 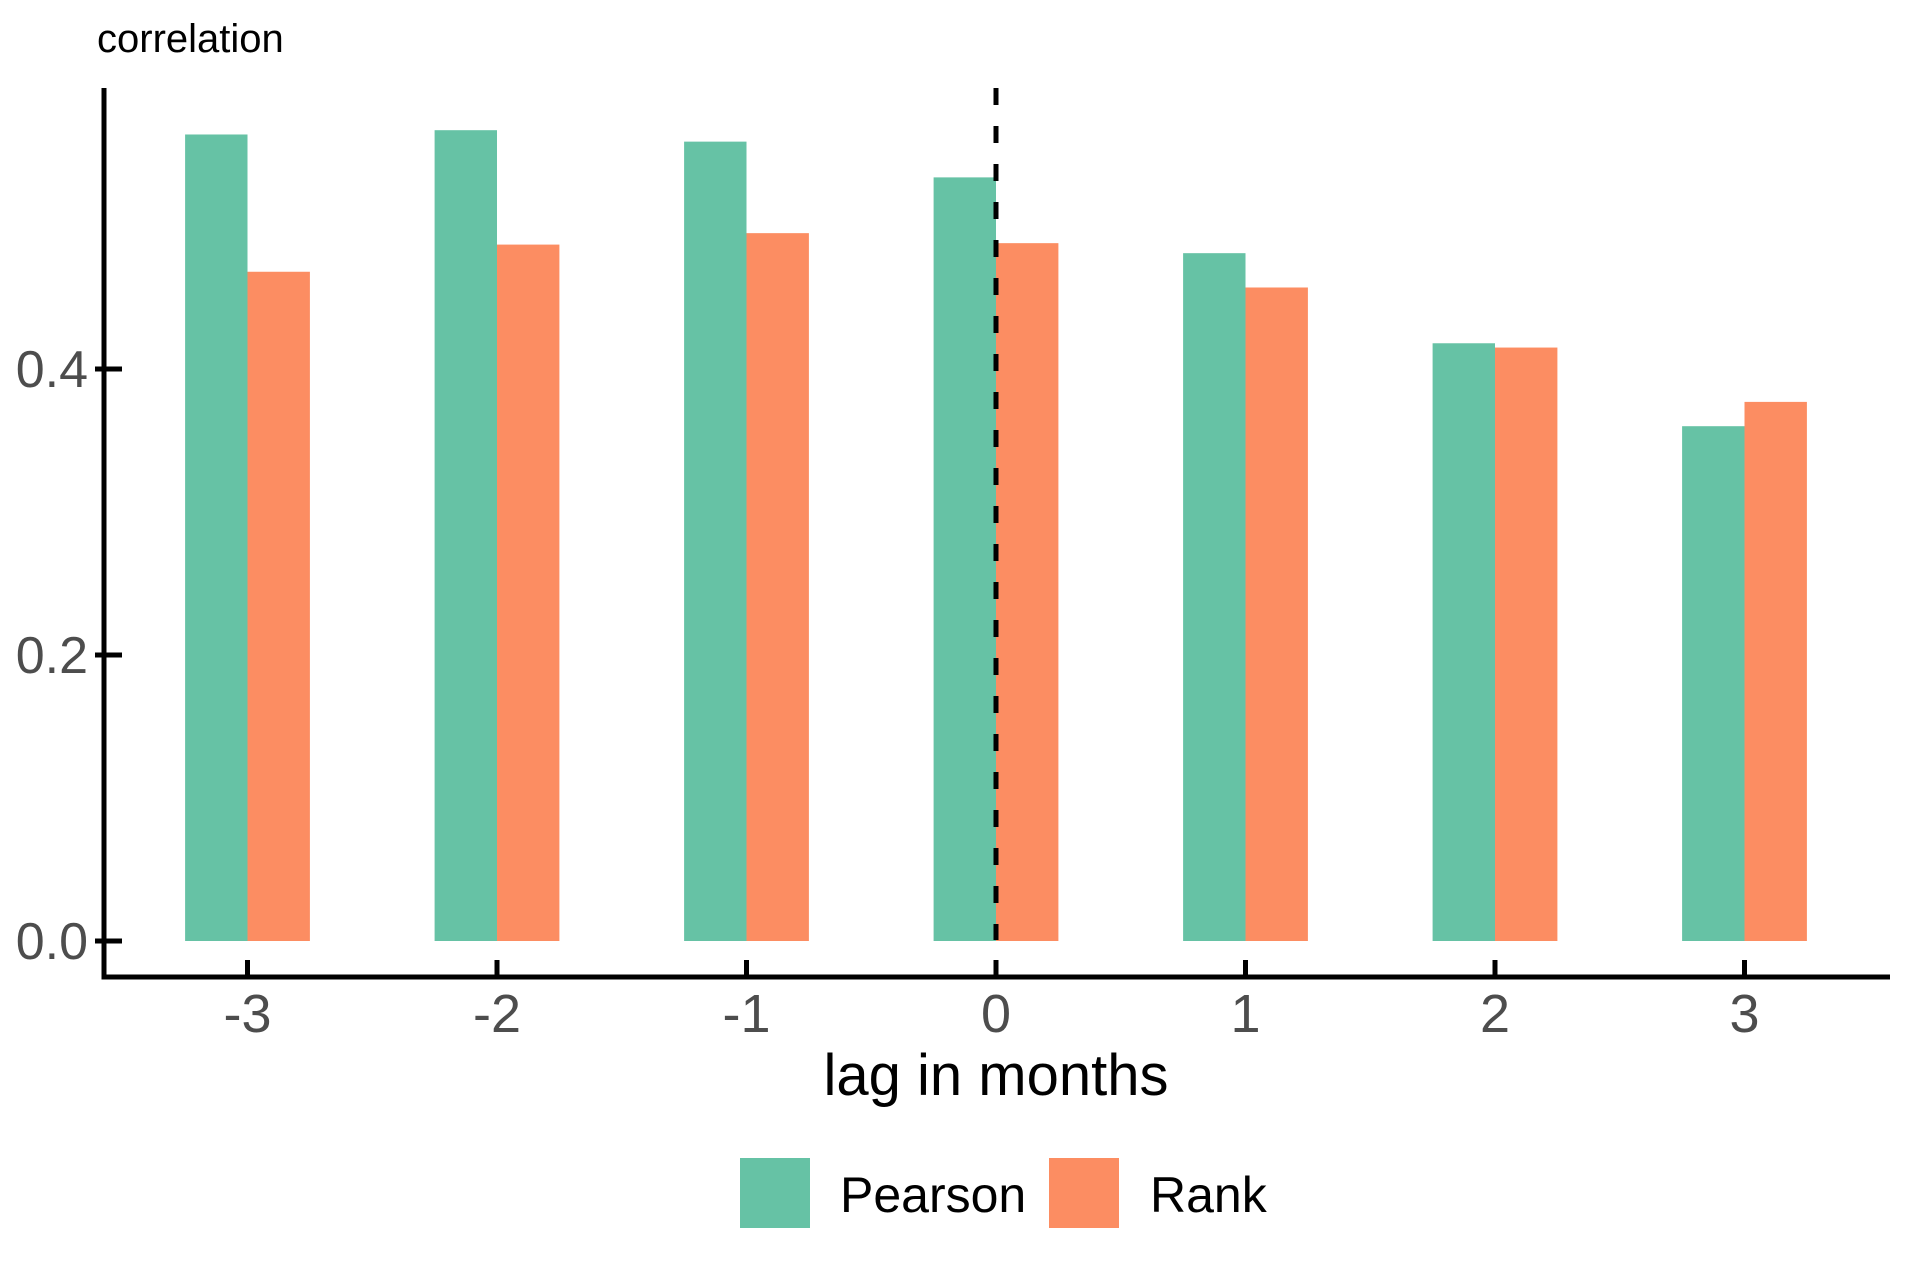 I want to click on chart-title: correlation, so click(x=190, y=39).